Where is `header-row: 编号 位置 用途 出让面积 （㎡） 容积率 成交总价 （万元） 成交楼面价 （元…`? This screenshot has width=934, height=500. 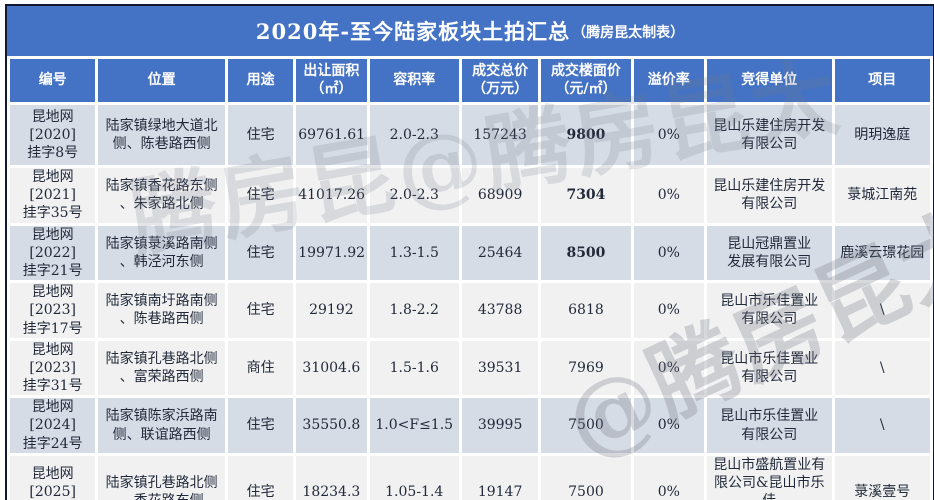
header-row: 编号 位置 用途 出让面积 （㎡） 容积率 成交总价 （万元） 成交楼面价 （元… is located at coordinates (470, 80).